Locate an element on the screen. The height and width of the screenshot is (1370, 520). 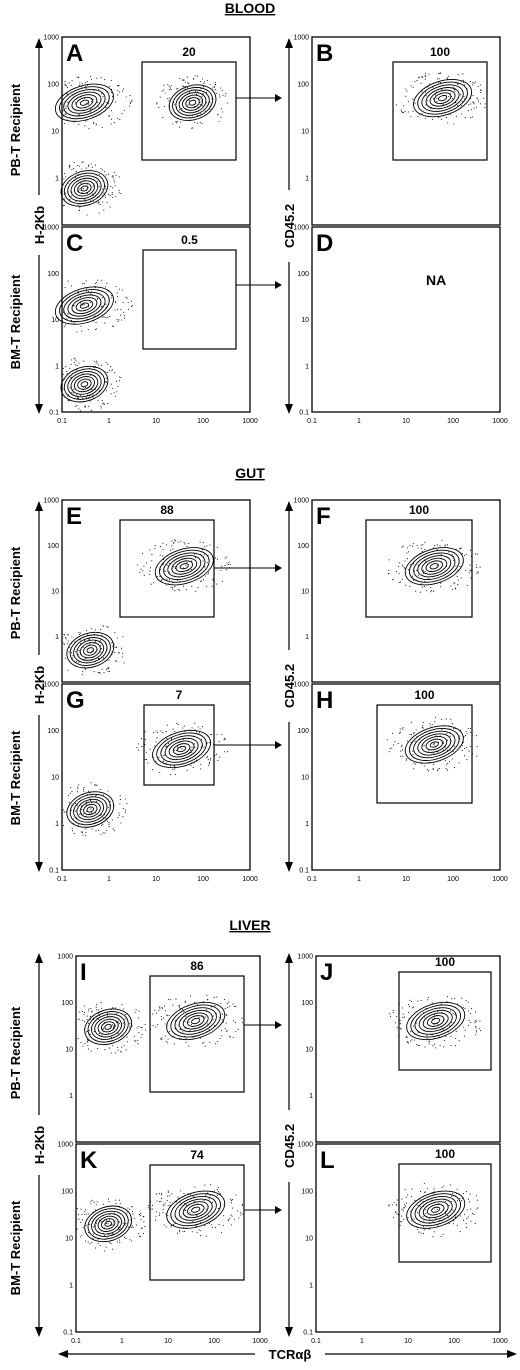
panel-letter-l: L is located at coordinates (327, 1160).